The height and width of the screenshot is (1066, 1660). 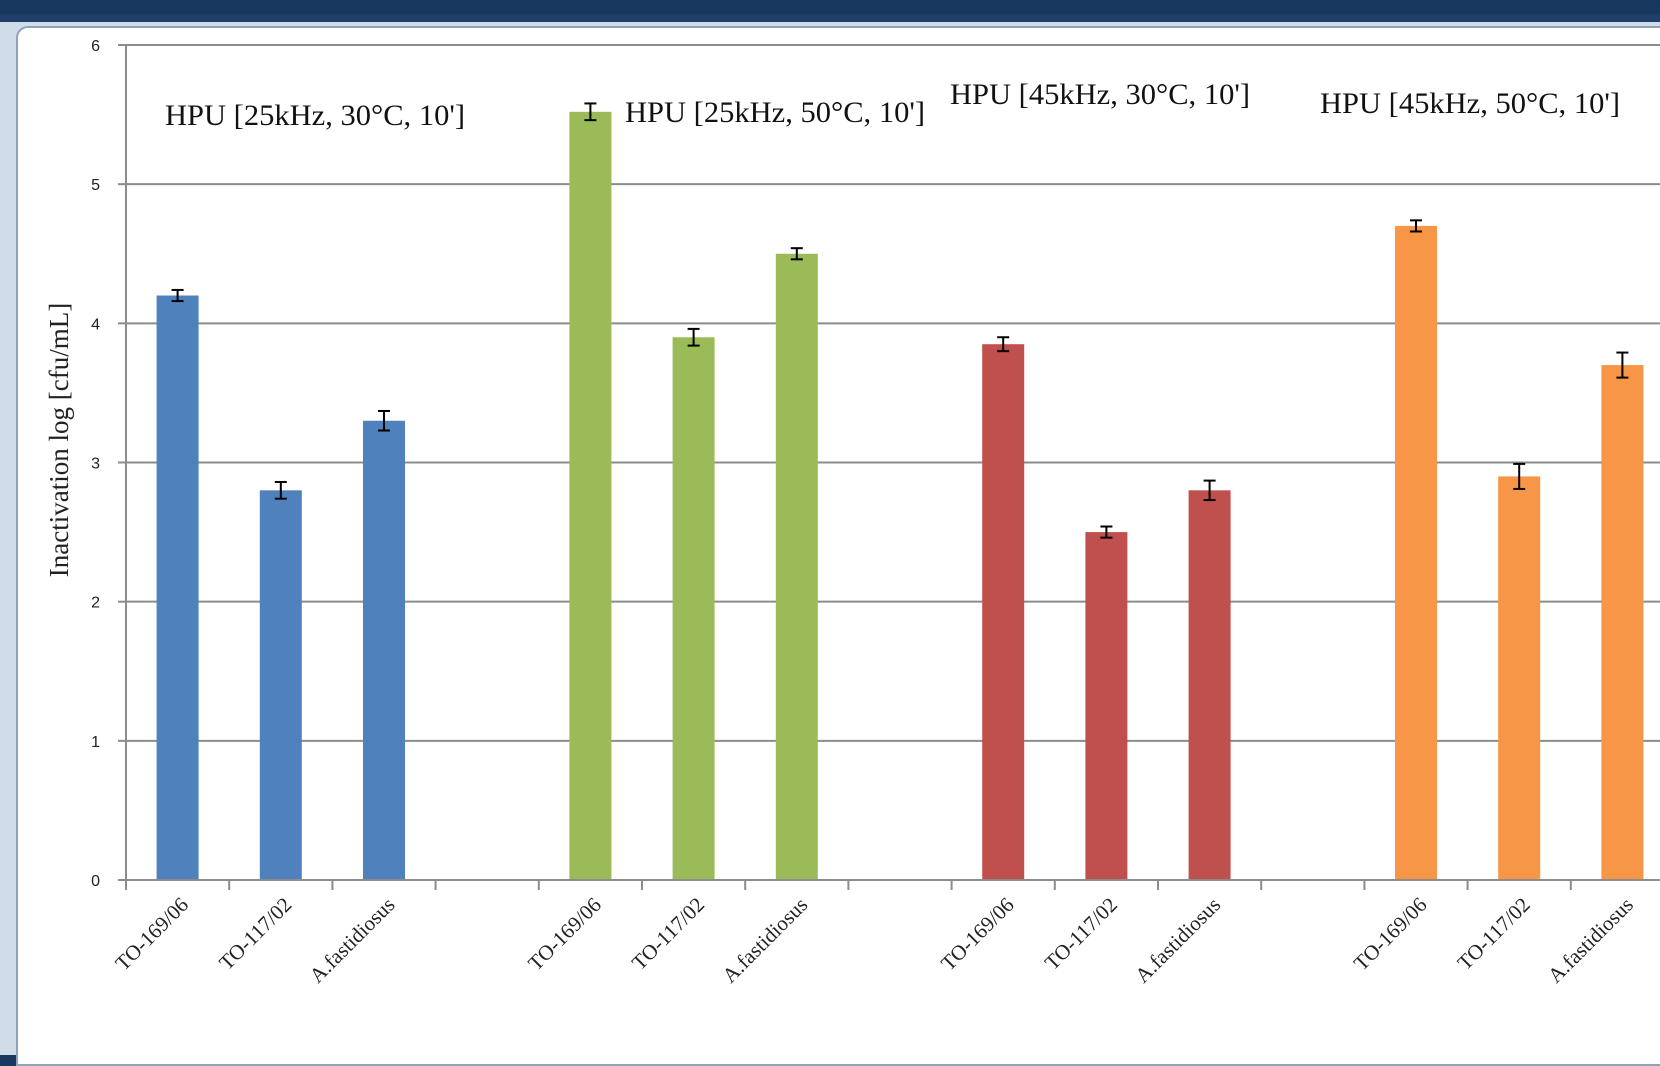 What do you see at coordinates (95, 324) in the screenshot?
I see `y-tick-label: 4` at bounding box center [95, 324].